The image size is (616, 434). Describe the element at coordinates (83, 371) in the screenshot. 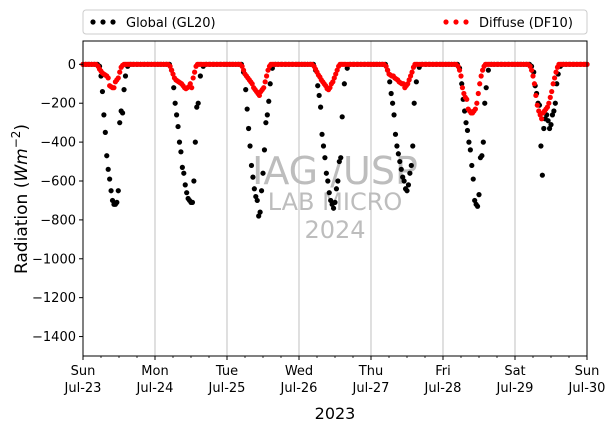

I see `x-tick-label-day: Sun` at that location.